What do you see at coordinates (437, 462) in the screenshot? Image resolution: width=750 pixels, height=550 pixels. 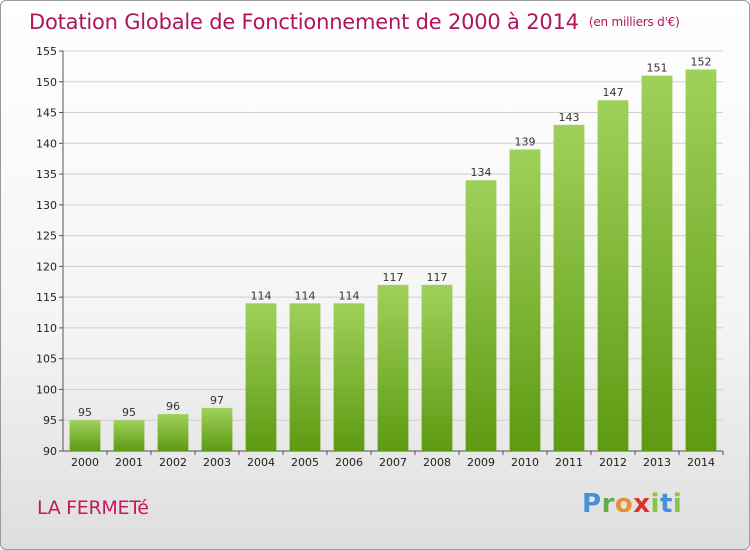 I see `x-tick-label: 2008` at bounding box center [437, 462].